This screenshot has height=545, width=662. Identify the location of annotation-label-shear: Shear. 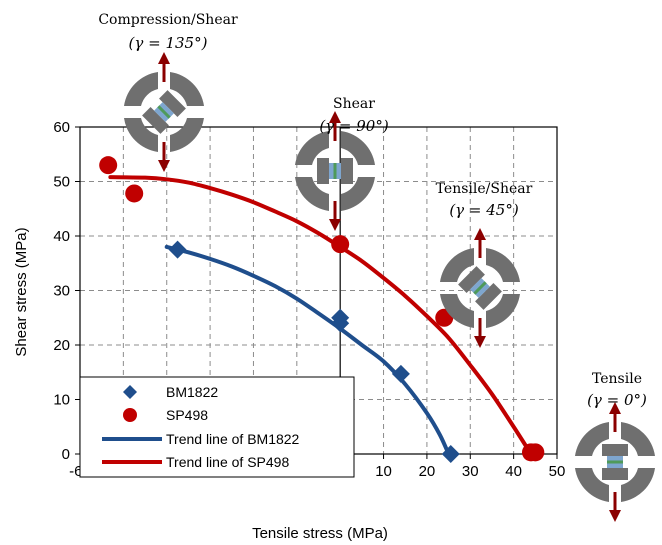
(354, 104).